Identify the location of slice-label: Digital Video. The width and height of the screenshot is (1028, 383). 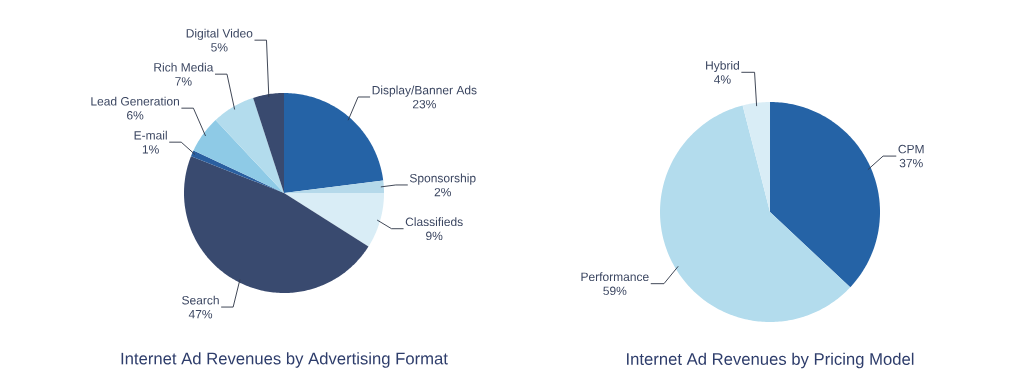
(219, 34).